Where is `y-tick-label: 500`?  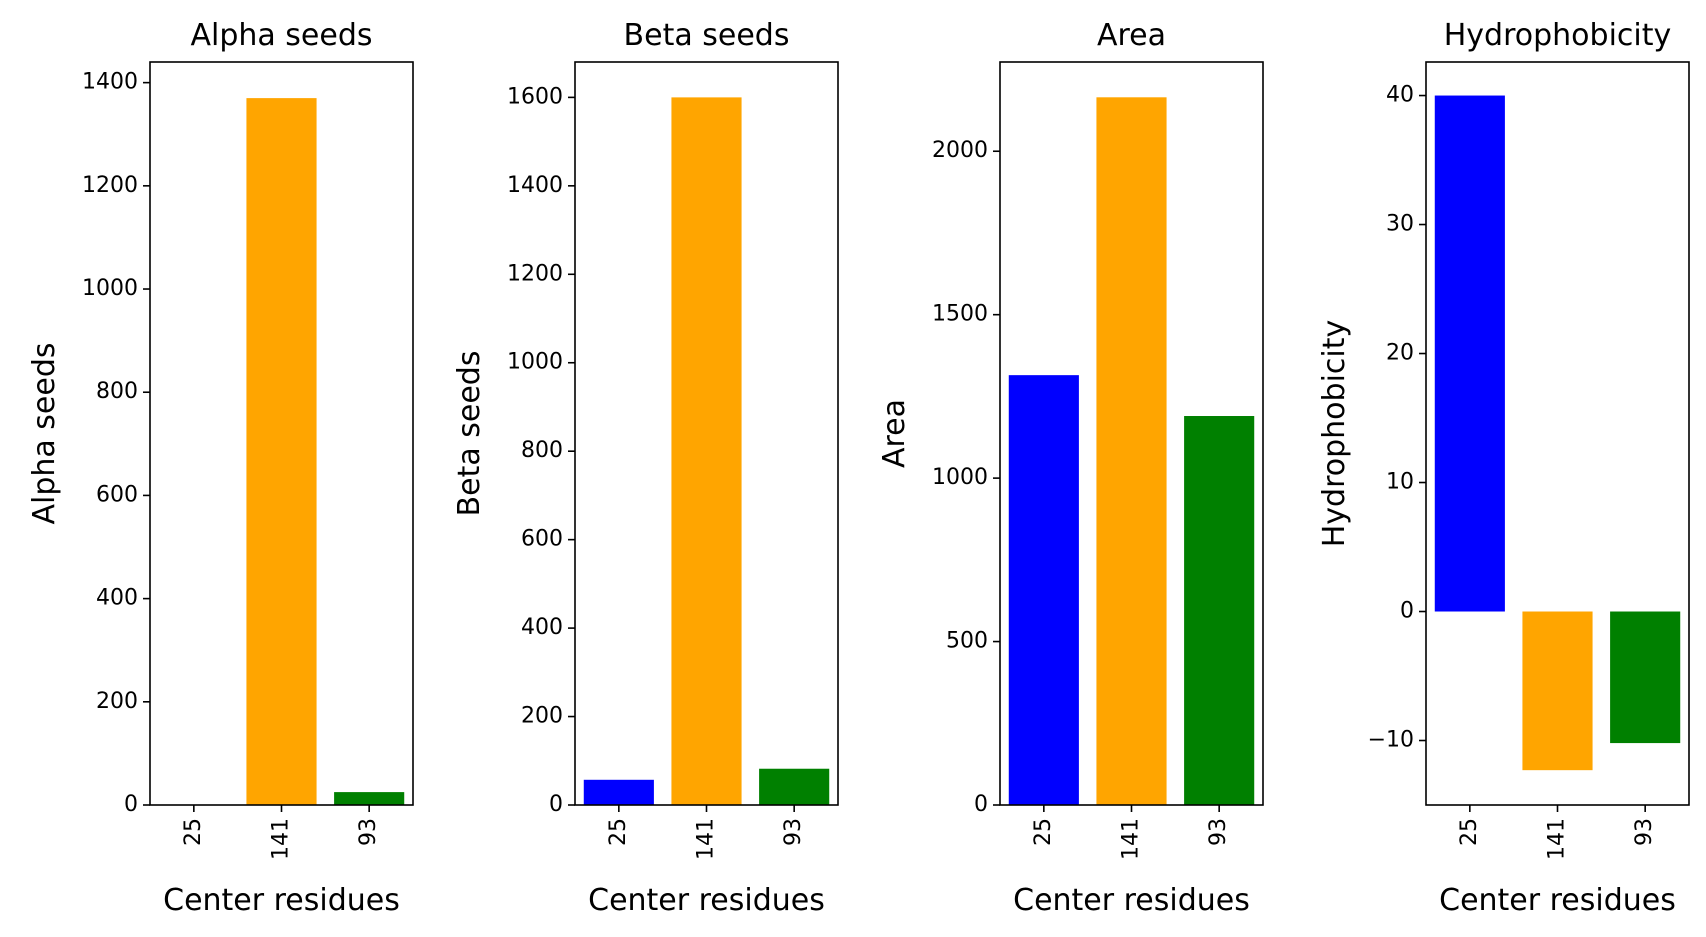
y-tick-label: 500 is located at coordinates (967, 641).